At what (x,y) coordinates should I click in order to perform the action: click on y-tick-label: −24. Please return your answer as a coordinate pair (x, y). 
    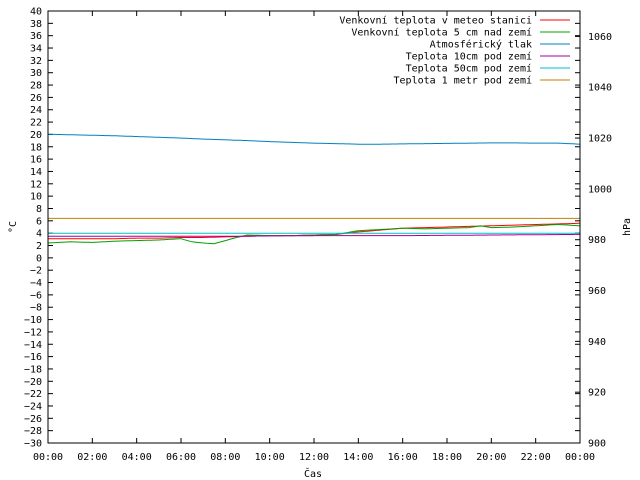
    Looking at the image, I should click on (33, 406).